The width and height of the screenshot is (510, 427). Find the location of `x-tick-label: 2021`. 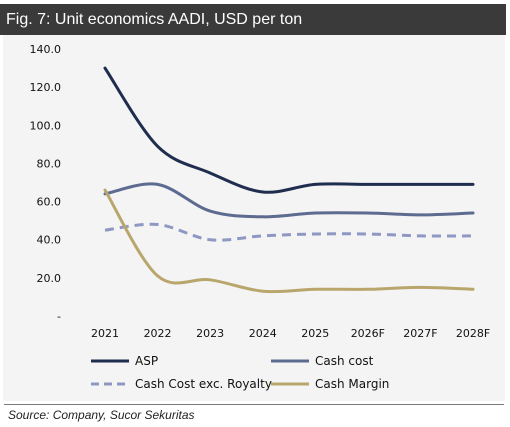

x-tick-label: 2021 is located at coordinates (105, 333).